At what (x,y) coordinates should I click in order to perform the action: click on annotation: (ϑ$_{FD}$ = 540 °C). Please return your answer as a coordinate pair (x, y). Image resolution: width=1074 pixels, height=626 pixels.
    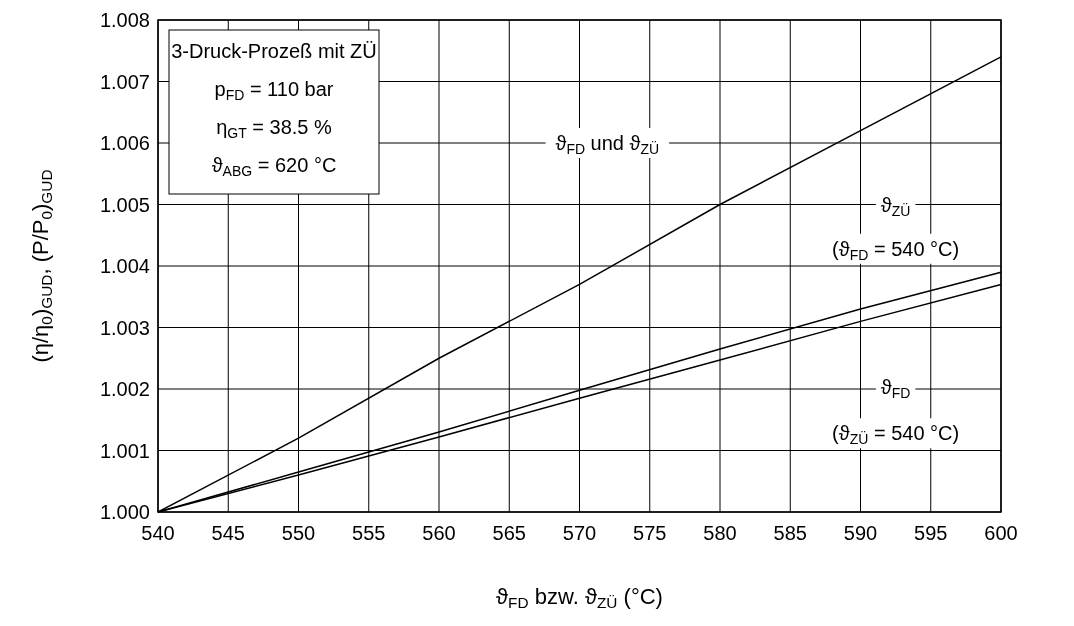
    Looking at the image, I should click on (896, 250).